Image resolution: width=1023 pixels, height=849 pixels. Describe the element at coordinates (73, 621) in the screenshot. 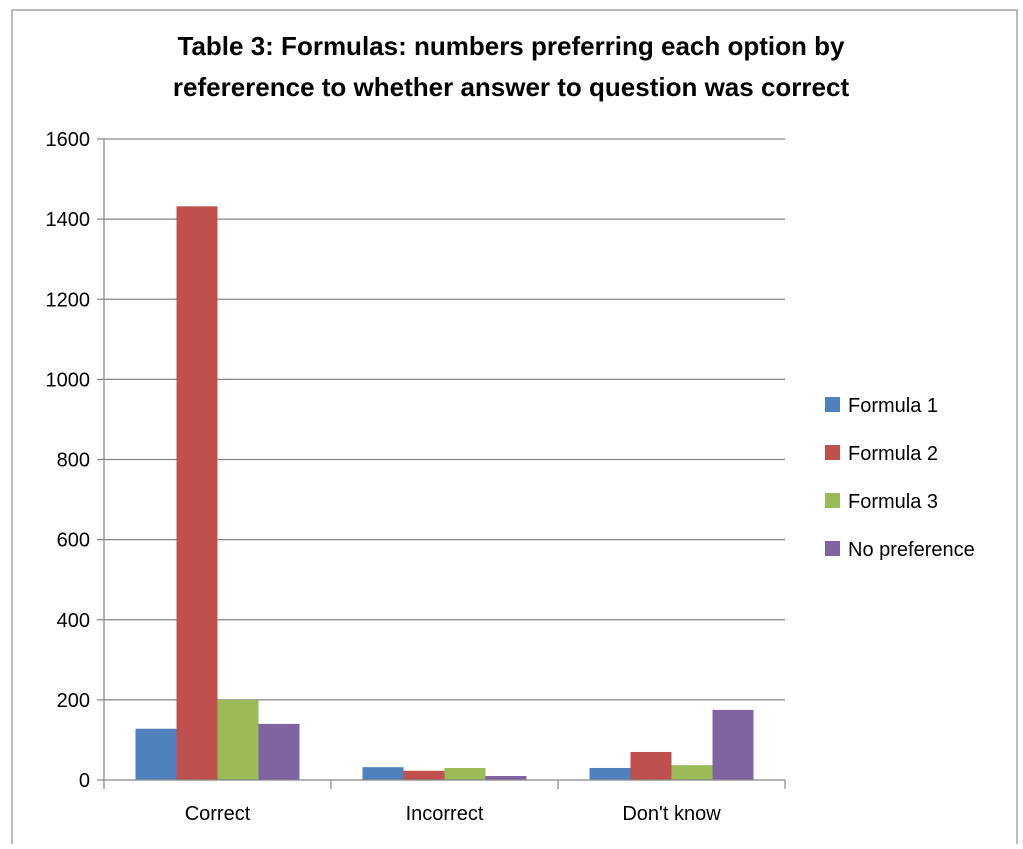

I see `y-tick-label: 400` at that location.